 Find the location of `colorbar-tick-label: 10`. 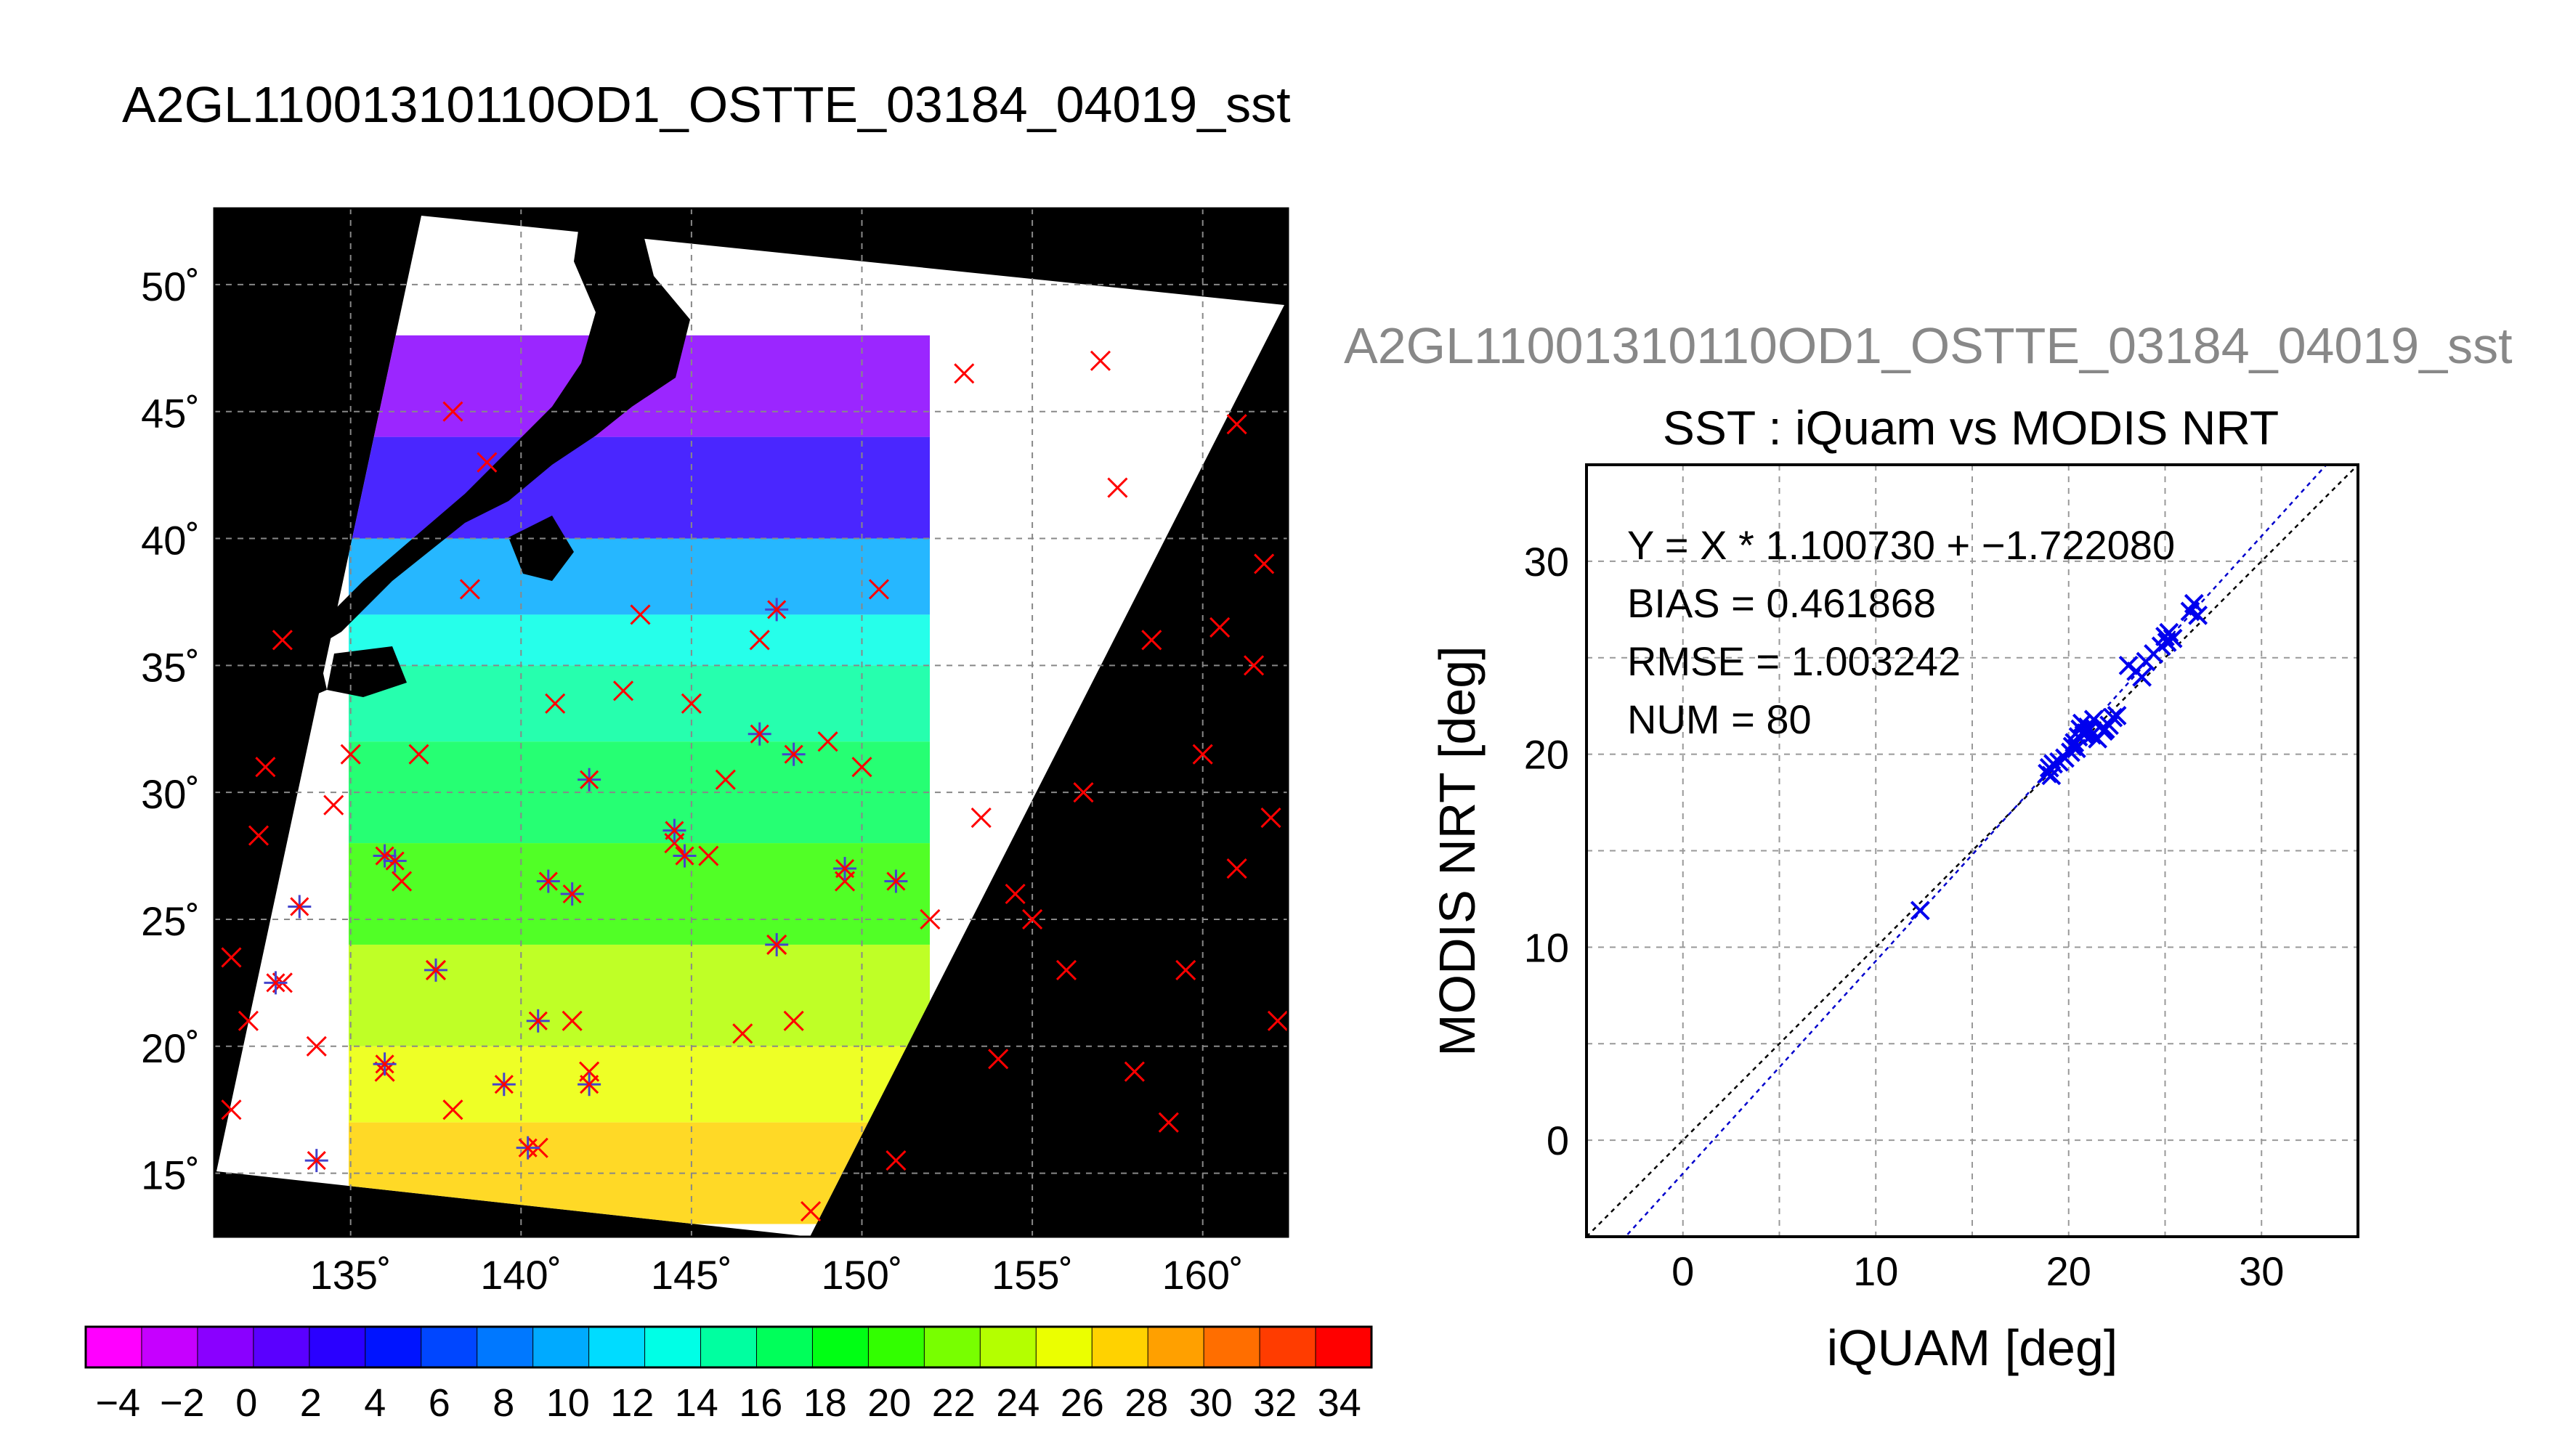

colorbar-tick-label: 10 is located at coordinates (568, 1403).